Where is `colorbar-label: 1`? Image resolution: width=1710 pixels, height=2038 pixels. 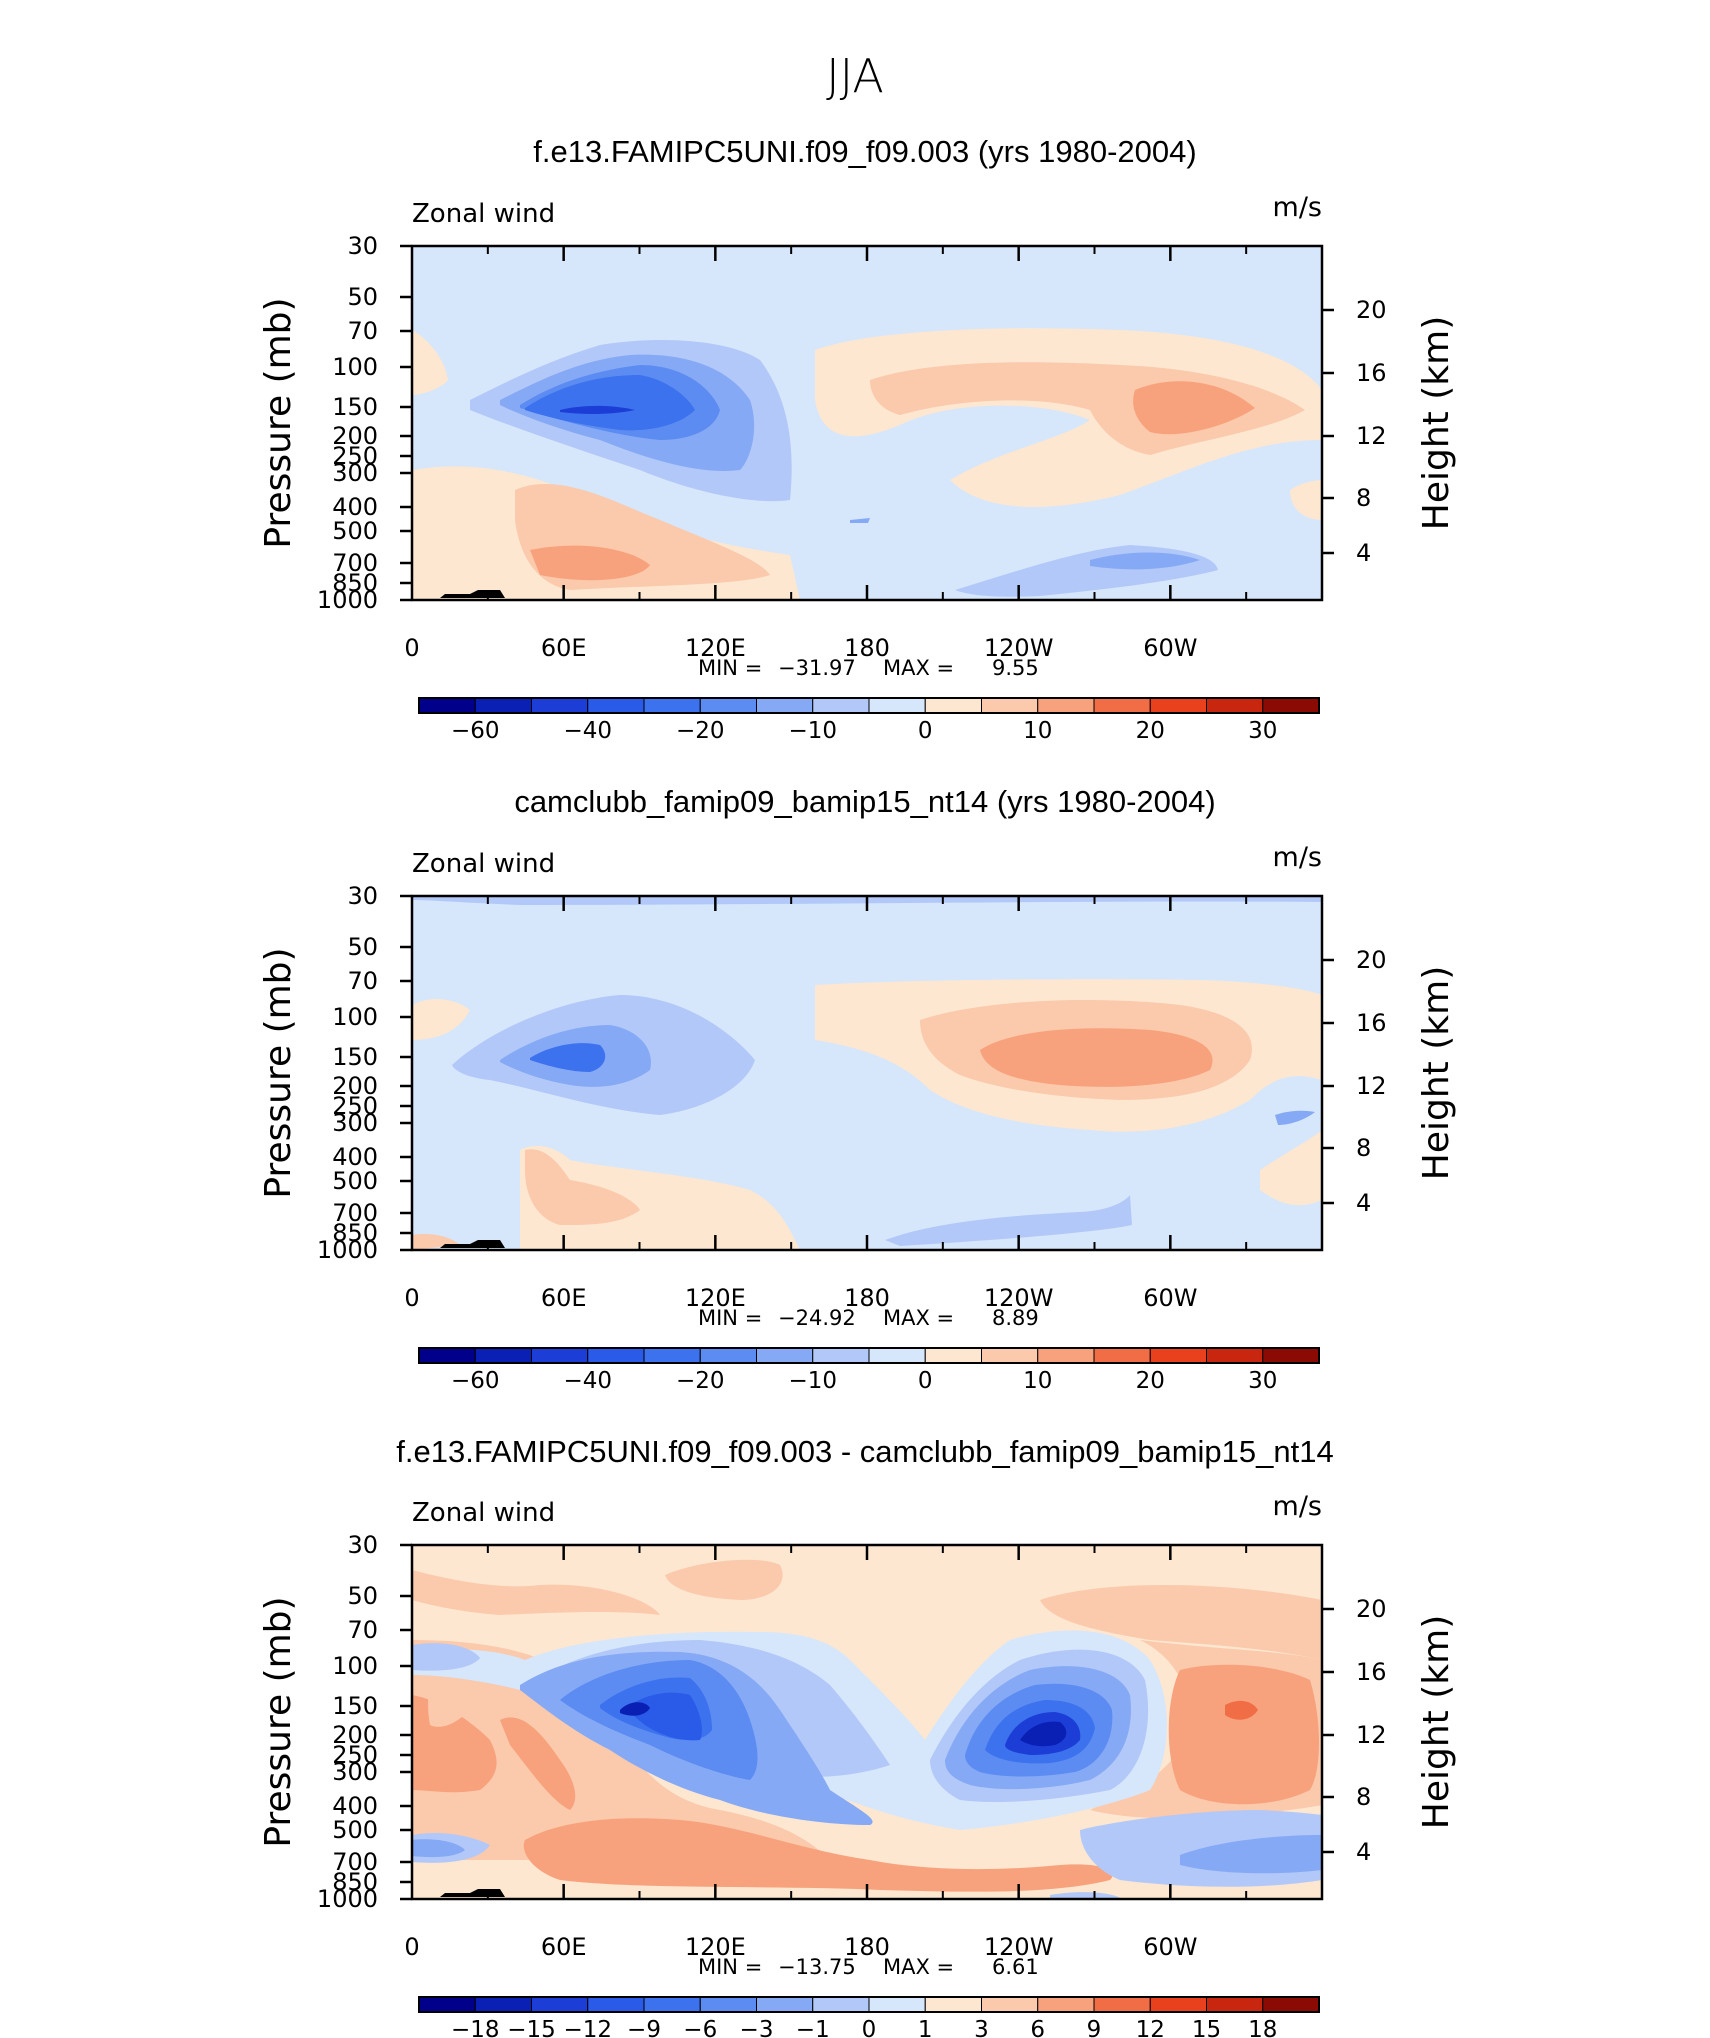
colorbar-label: 1 is located at coordinates (925, 2027).